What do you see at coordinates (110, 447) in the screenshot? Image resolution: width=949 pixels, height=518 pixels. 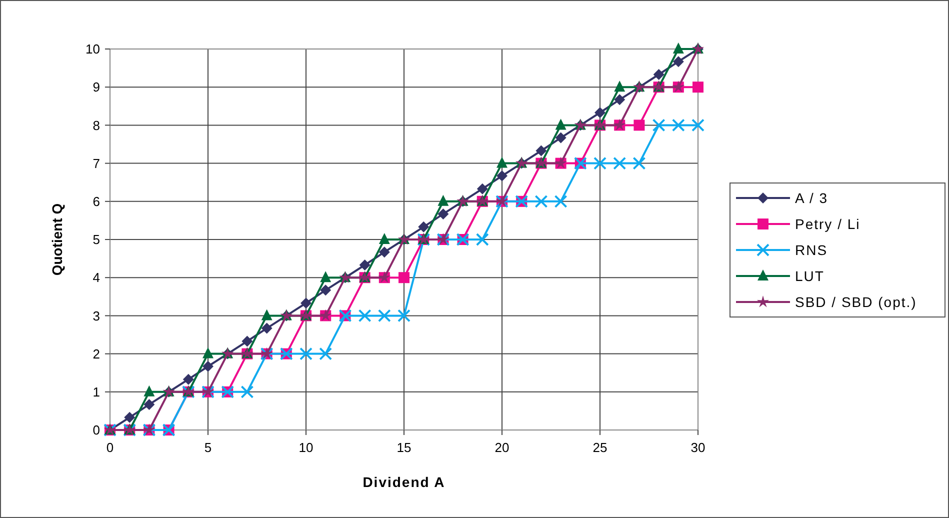 I see `x-tick-label: 0` at bounding box center [110, 447].